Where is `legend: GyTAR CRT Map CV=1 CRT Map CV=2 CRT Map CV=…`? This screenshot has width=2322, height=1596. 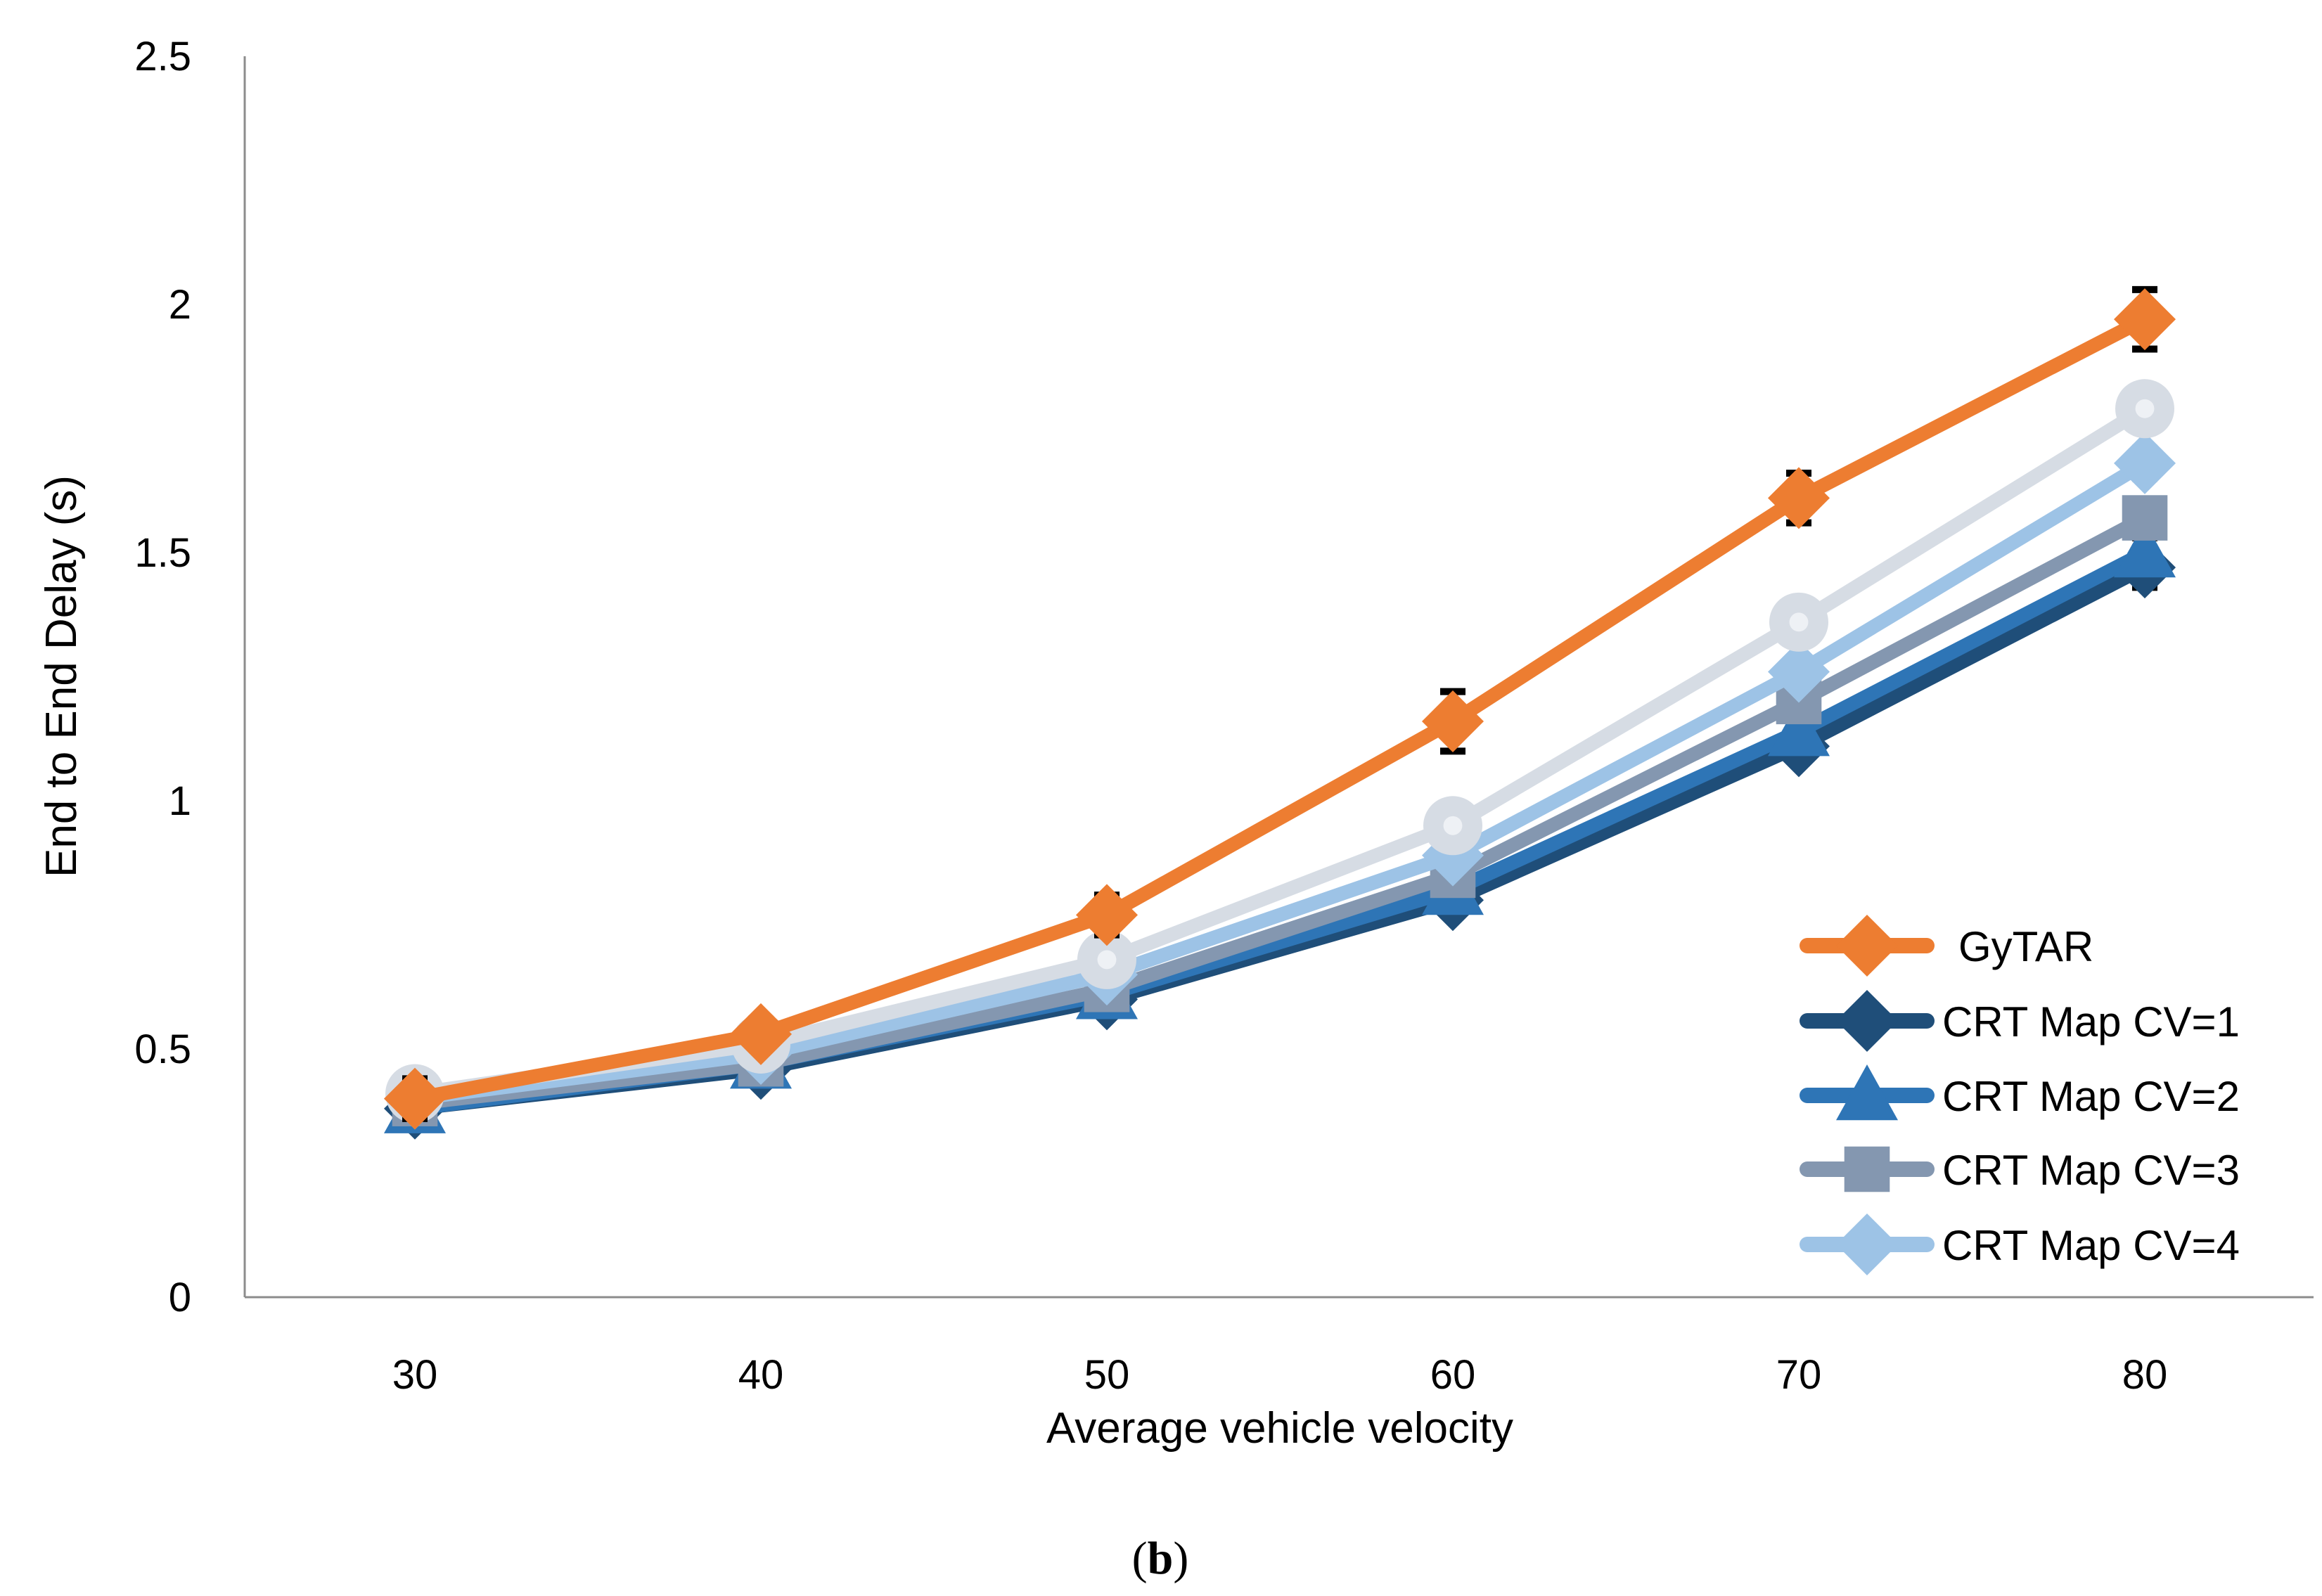
legend: GyTAR CRT Map CV=1 CRT Map CV=2 CRT Map CV=… is located at coordinates (2020, 1095).